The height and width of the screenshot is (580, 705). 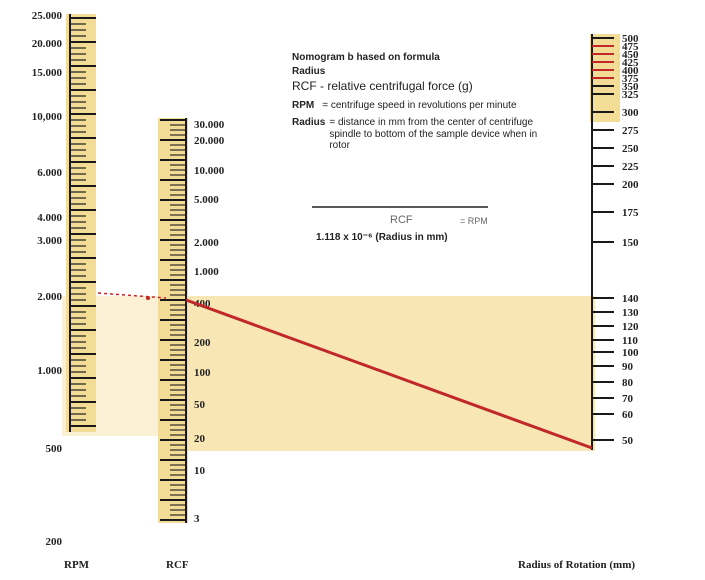 What do you see at coordinates (200, 405) in the screenshot?
I see `rcf-tick-label: 50` at bounding box center [200, 405].